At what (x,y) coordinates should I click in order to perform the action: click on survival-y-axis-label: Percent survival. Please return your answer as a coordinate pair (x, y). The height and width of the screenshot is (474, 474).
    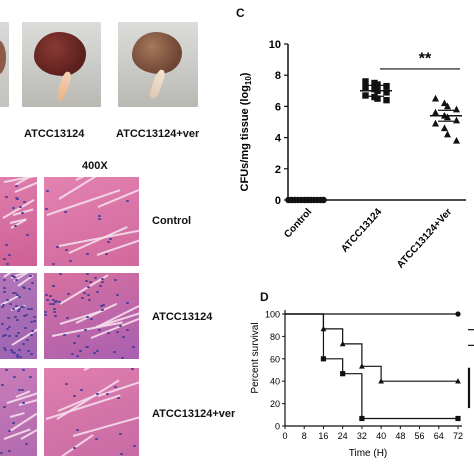
    Looking at the image, I should click on (255, 357).